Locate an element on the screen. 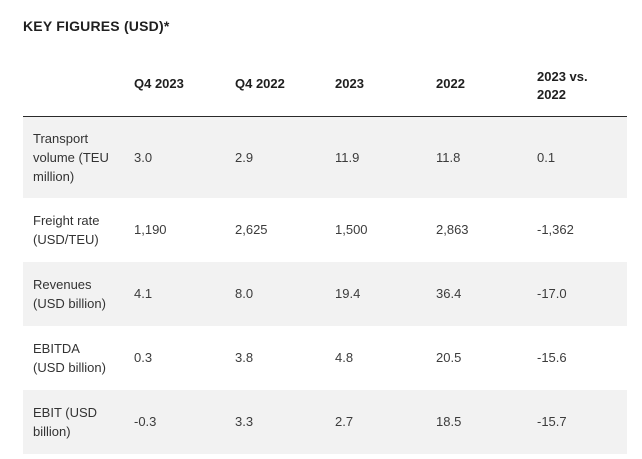 This screenshot has width=642, height=459. table-cell: -1,362 is located at coordinates (577, 229).